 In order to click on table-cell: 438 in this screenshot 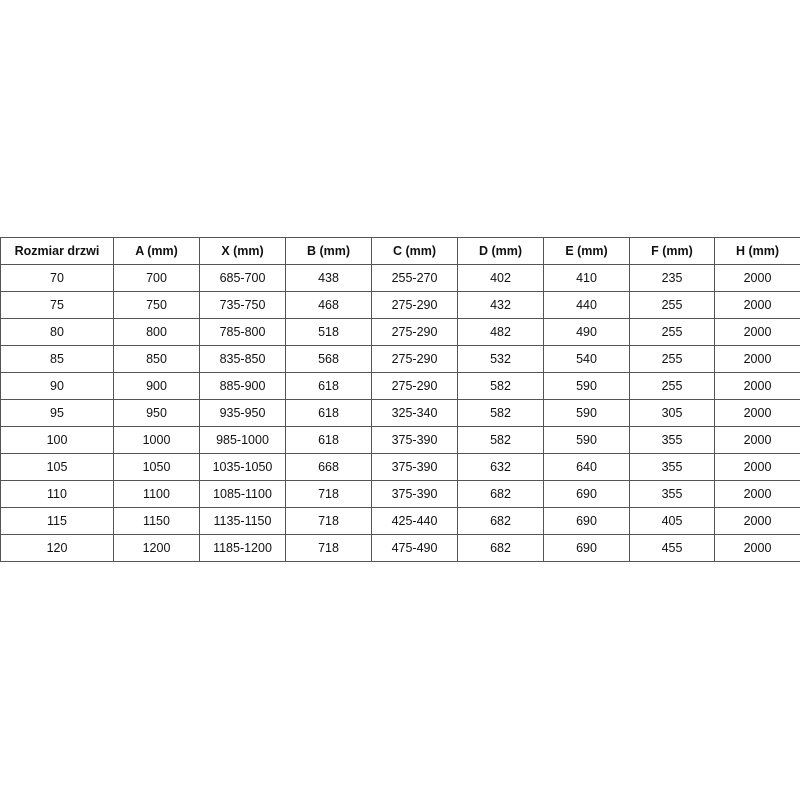, I will do `click(328, 278)`.